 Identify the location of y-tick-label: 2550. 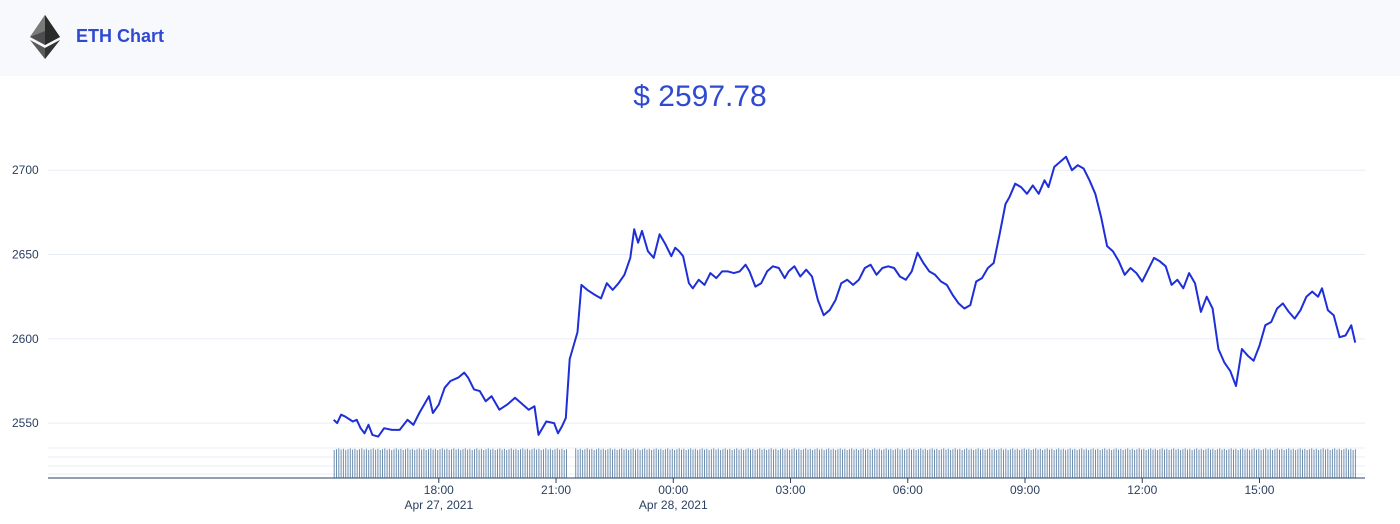
(25, 423).